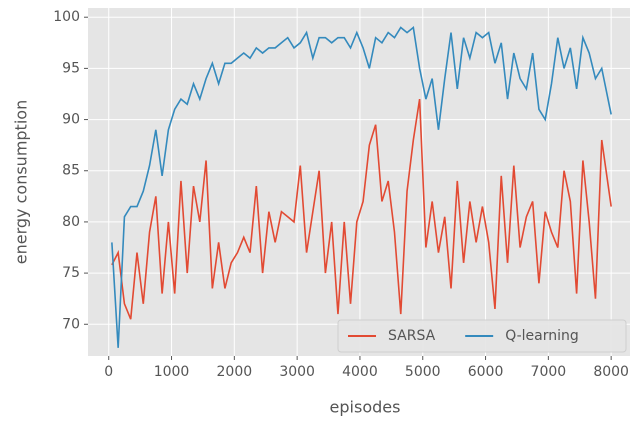 This screenshot has width=632, height=428. I want to click on legend-label: SARSA, so click(412, 336).